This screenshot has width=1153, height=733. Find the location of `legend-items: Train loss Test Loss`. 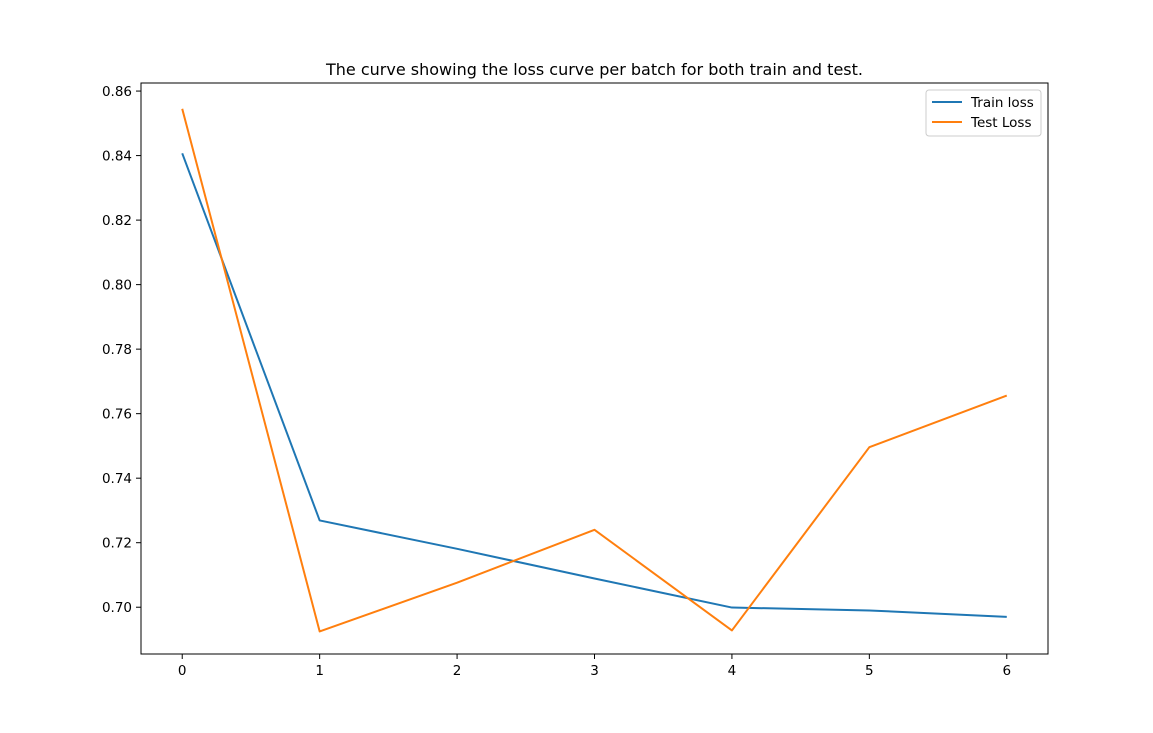

legend-items: Train loss Test Loss is located at coordinates (983, 113).